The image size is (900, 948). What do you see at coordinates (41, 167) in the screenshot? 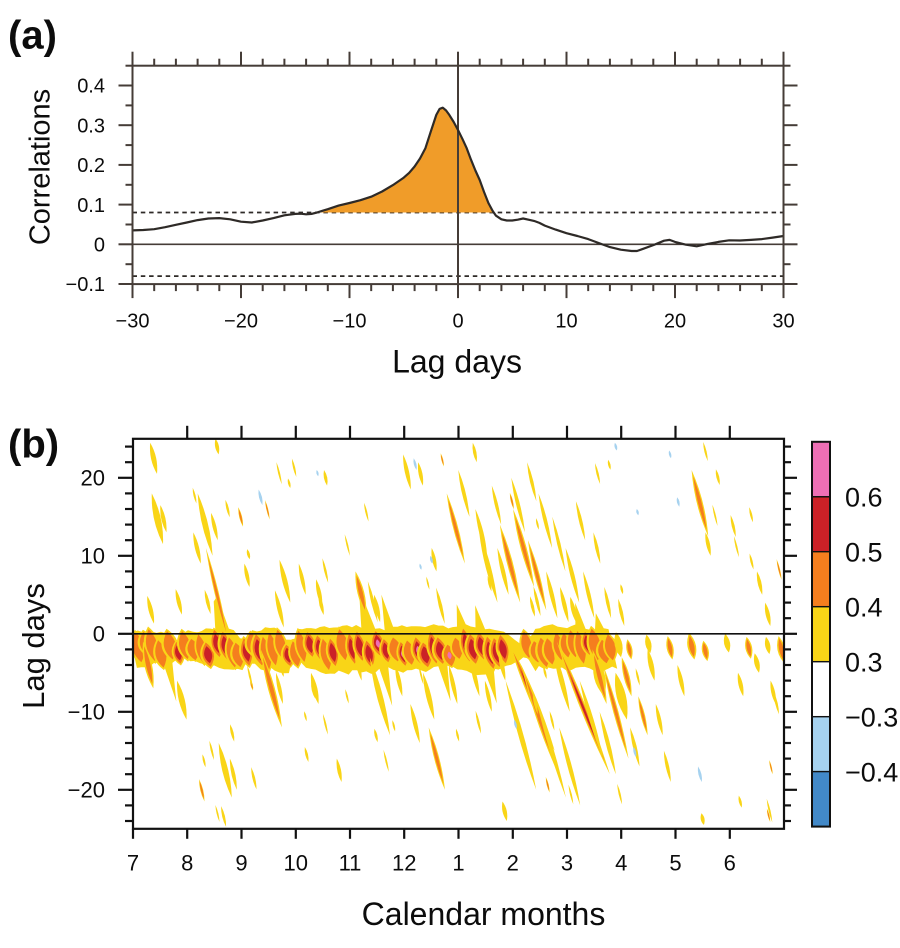
I see `svg-text: Correlations` at bounding box center [41, 167].